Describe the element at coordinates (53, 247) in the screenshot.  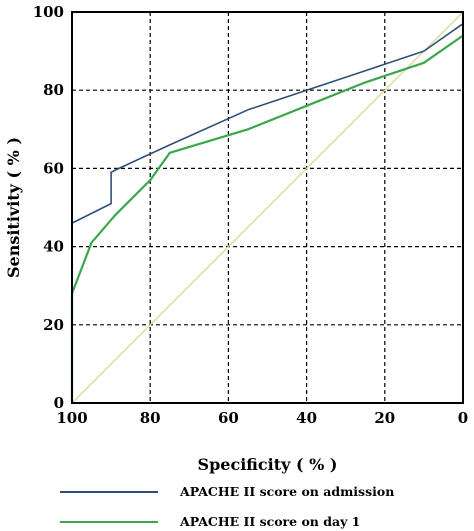
I see `y-tick-label-2: 40` at that location.